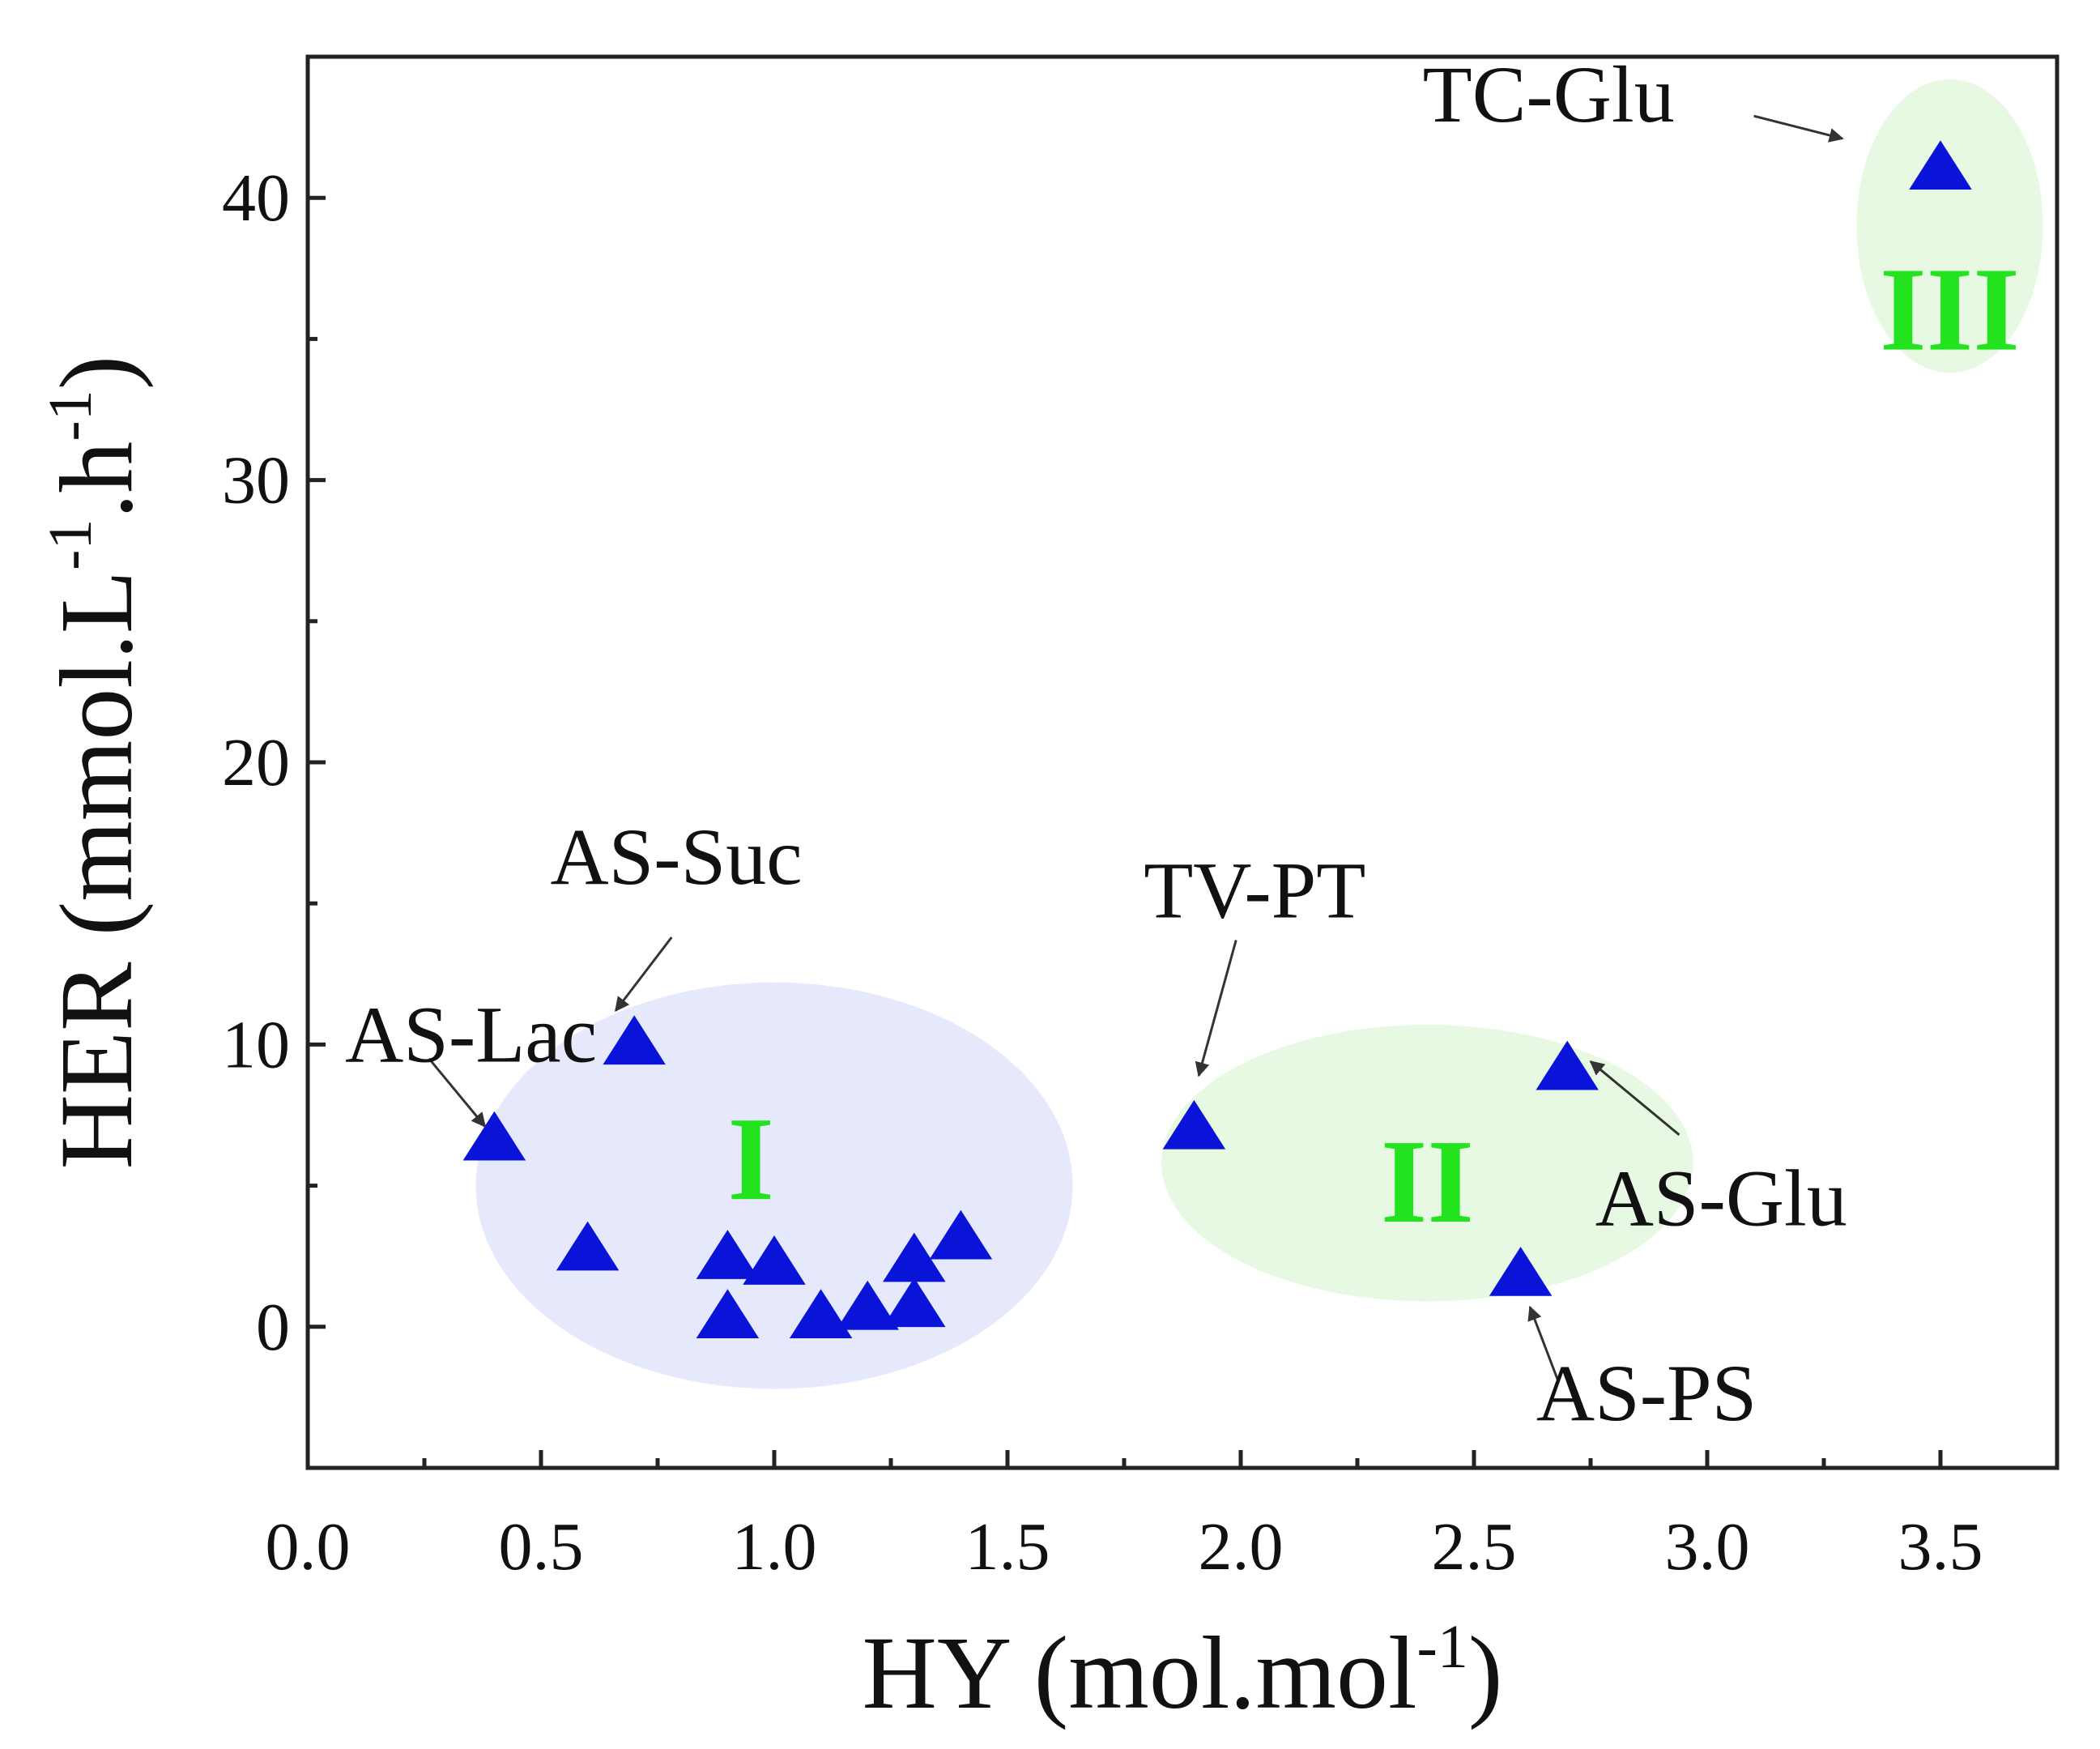  What do you see at coordinates (256, 481) in the screenshot?
I see `y-tick-label: 30` at bounding box center [256, 481].